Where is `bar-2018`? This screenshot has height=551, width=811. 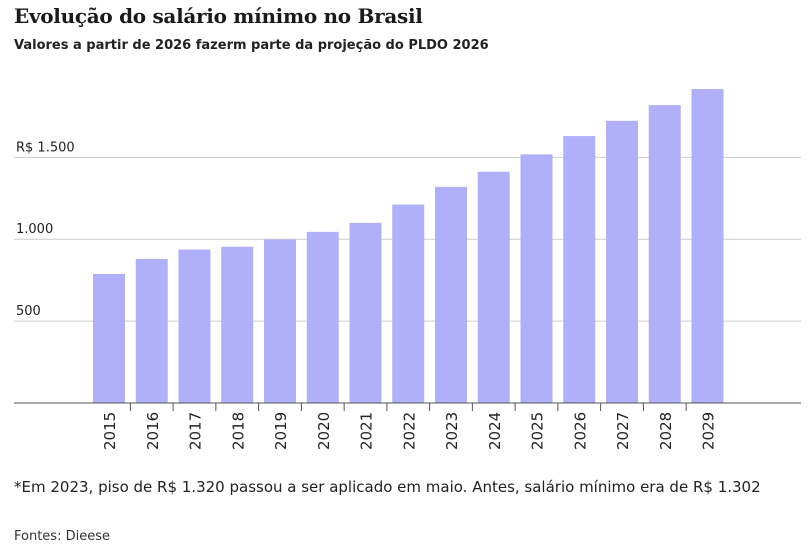 bar-2018 is located at coordinates (237, 324).